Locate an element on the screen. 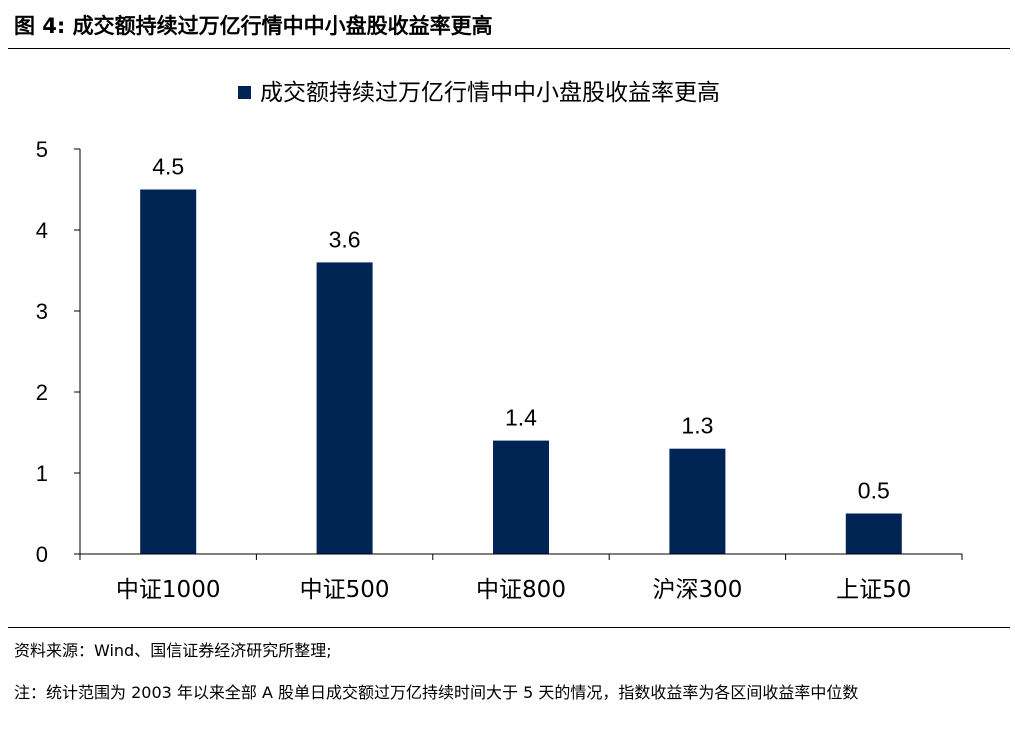 The height and width of the screenshot is (755, 1015). data-label: 0.5 is located at coordinates (874, 491).